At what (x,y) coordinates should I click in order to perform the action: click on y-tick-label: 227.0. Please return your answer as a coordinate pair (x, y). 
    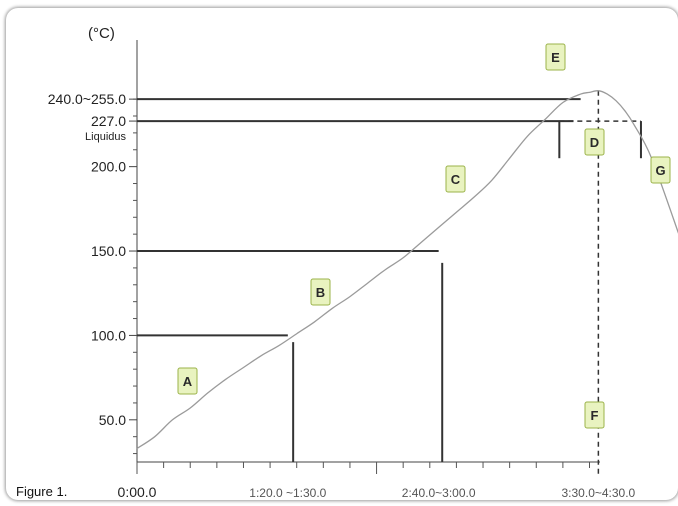
    Looking at the image, I should click on (108, 121).